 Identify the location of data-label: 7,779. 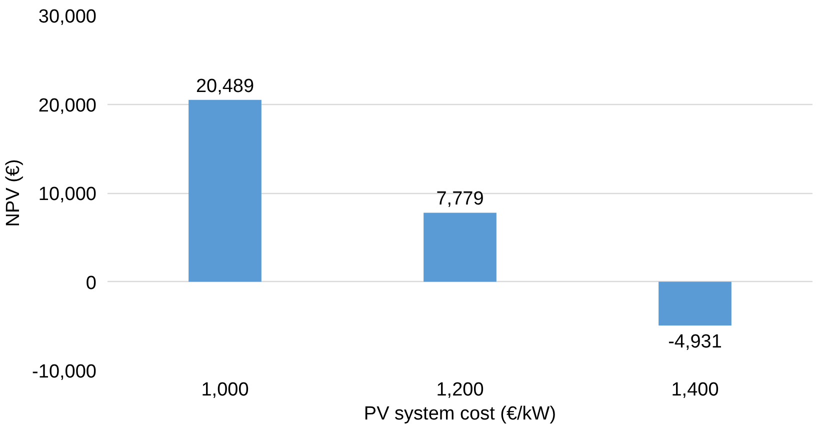
(460, 199).